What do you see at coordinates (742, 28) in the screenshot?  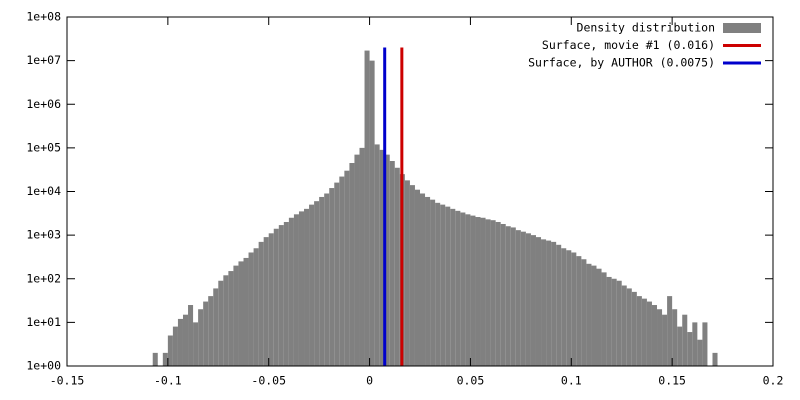 I see `legend-swatch` at bounding box center [742, 28].